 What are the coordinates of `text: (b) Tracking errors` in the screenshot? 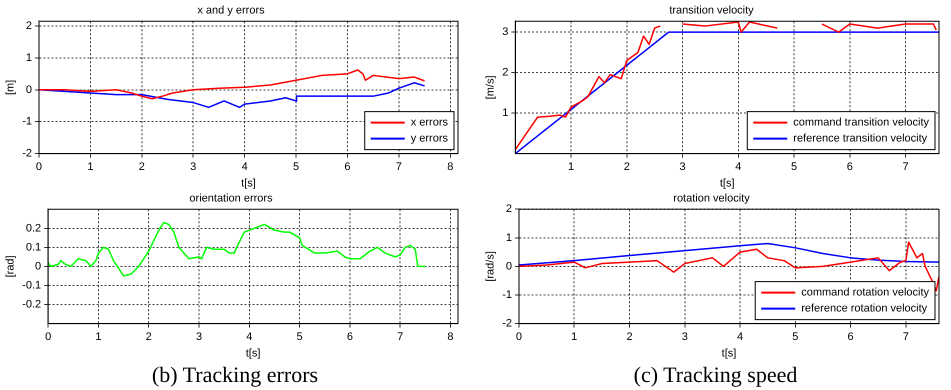 It's located at (235, 375).